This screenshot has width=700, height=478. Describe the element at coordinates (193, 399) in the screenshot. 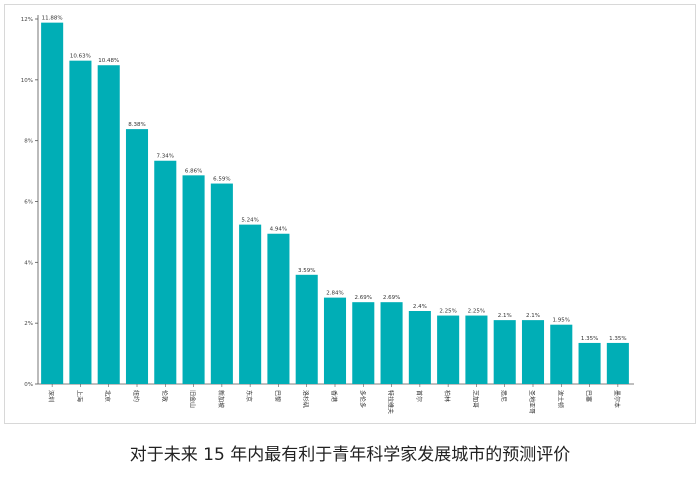

I see `x-category-label: 旧金山` at that location.